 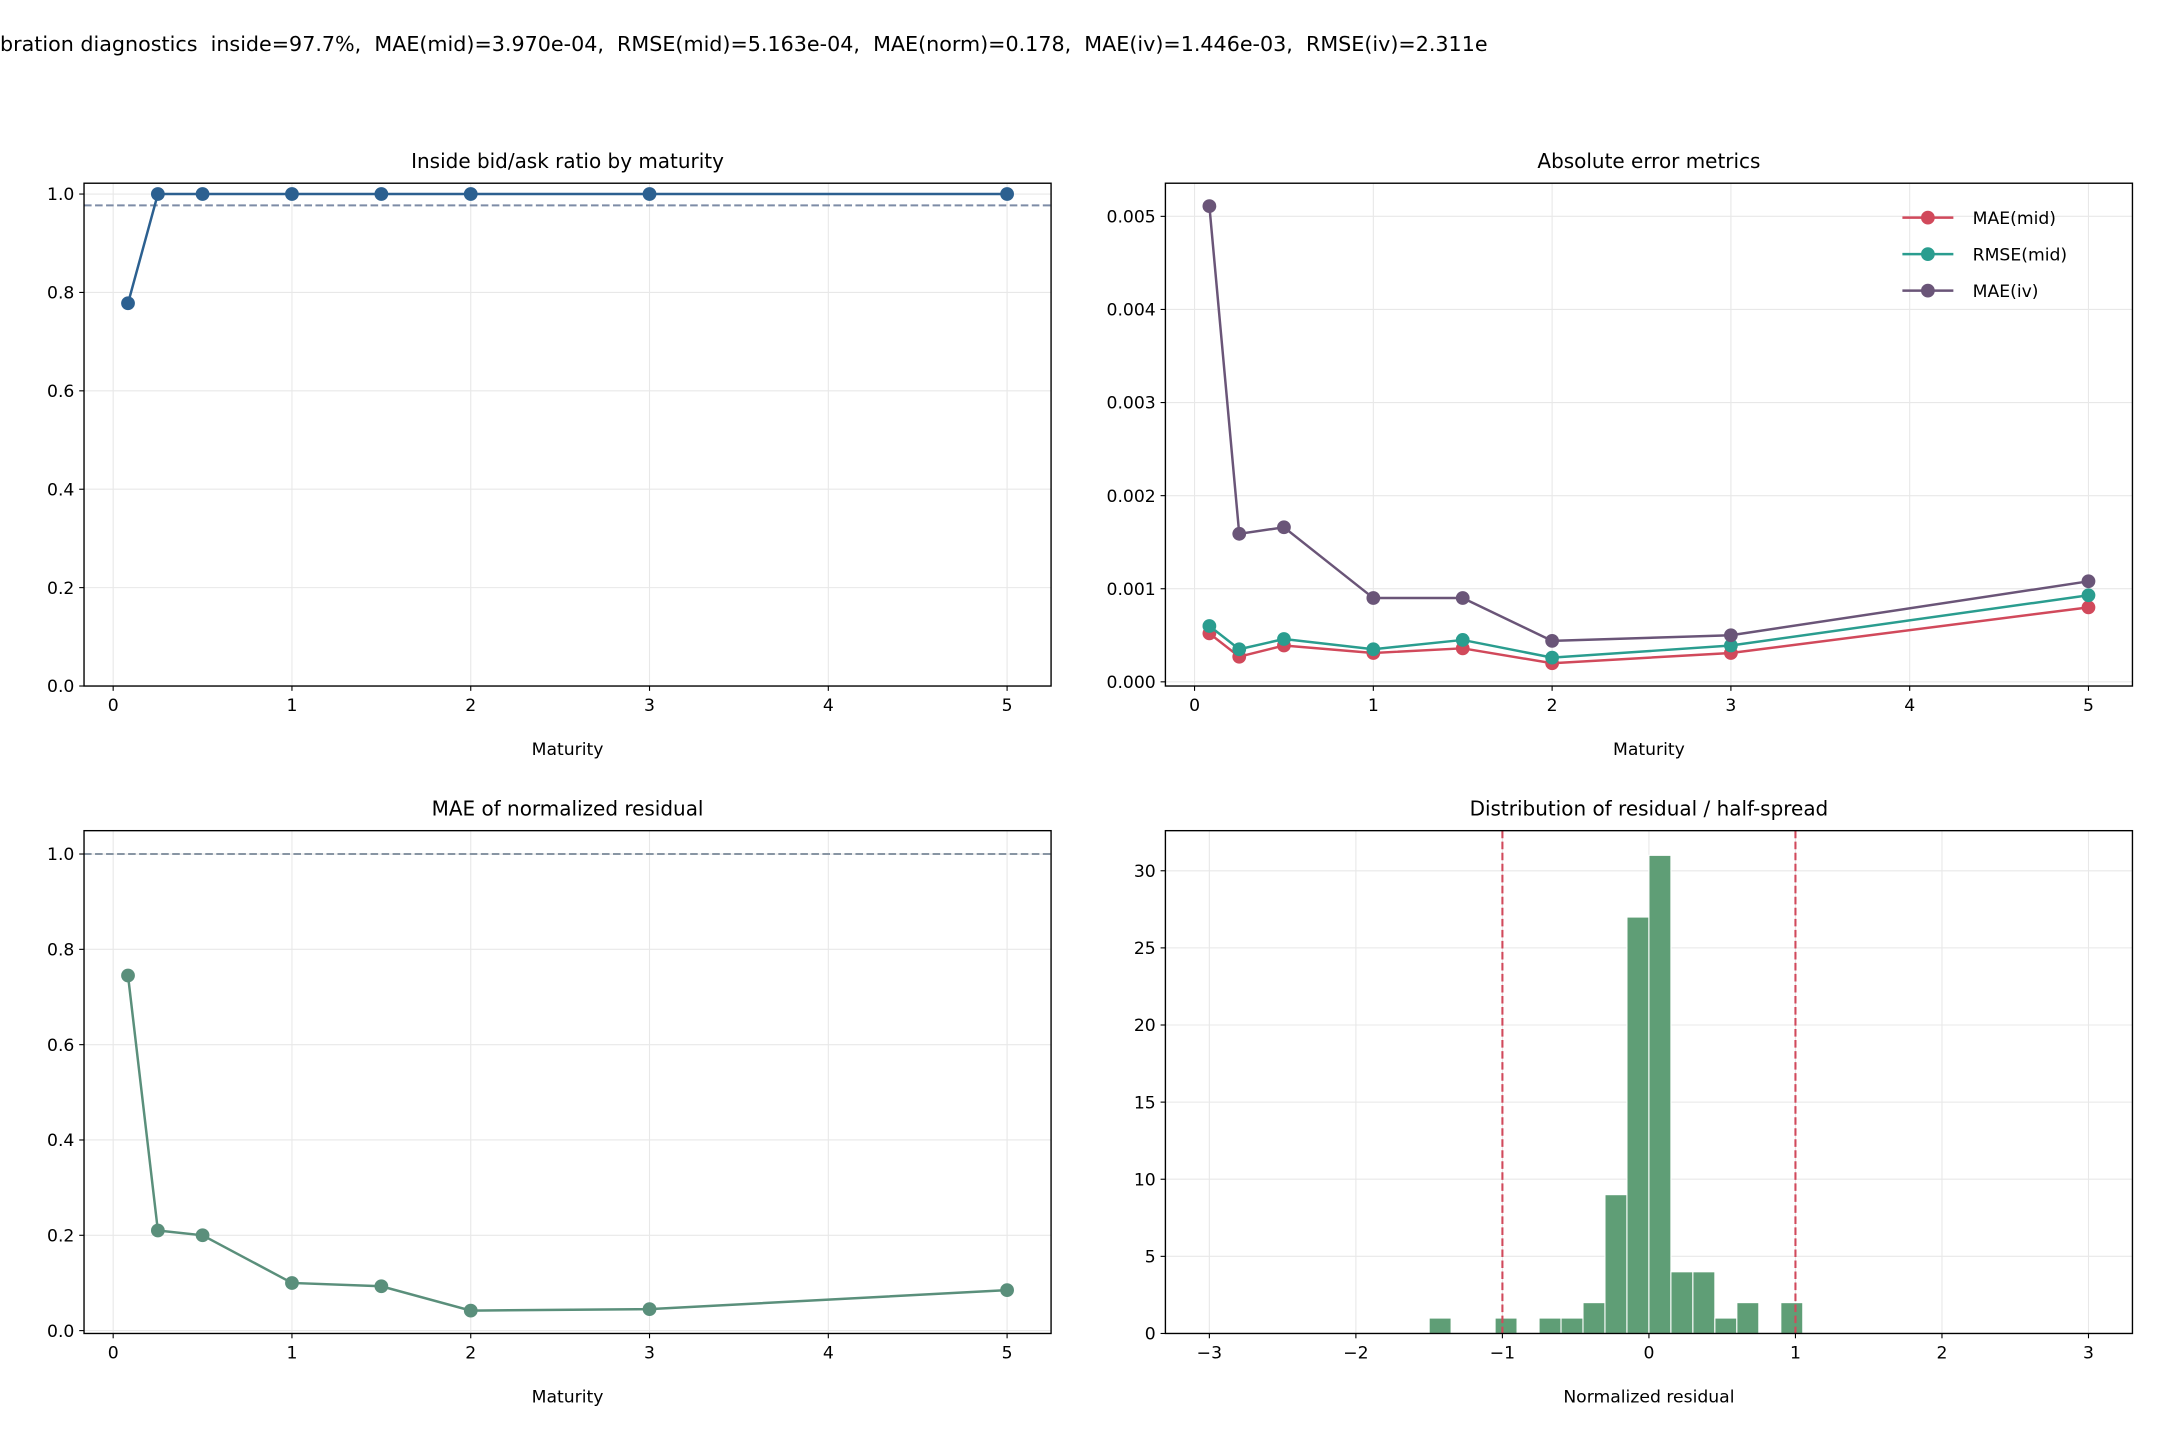 What do you see at coordinates (1145, 1026) in the screenshot?
I see `y-tick-label: 20` at bounding box center [1145, 1026].